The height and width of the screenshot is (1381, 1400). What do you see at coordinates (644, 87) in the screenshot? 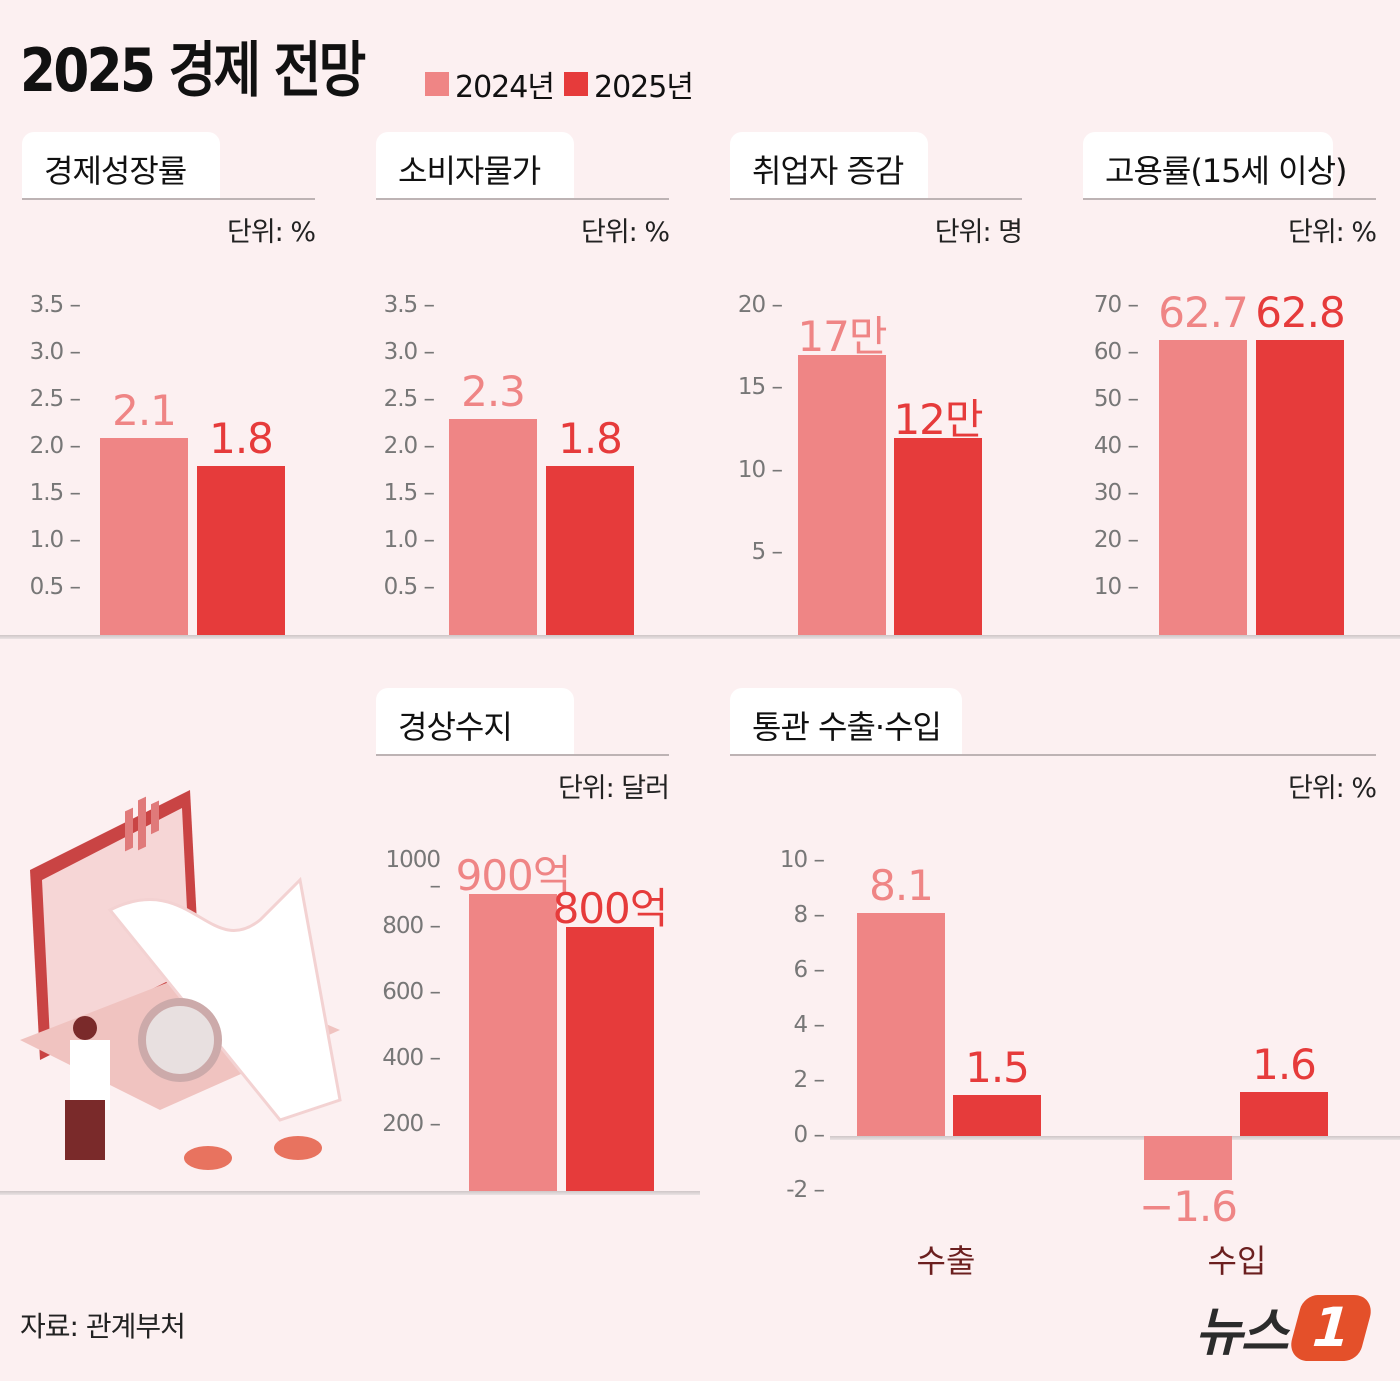
I see `legend-label: 2025년` at bounding box center [644, 87].